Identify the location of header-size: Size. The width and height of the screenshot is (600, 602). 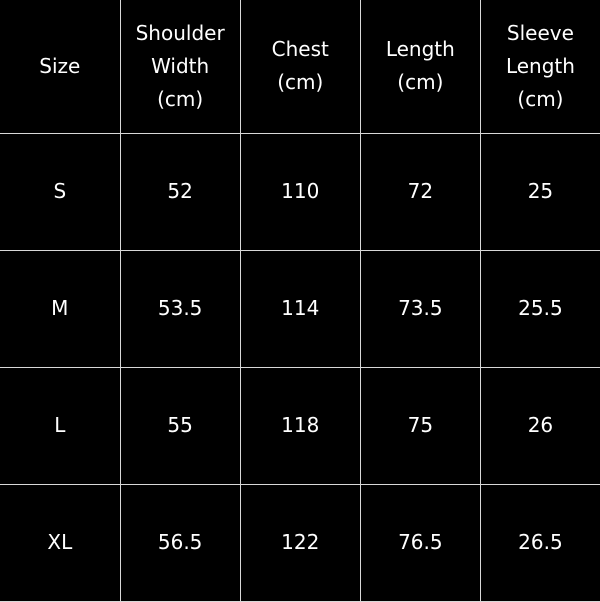
(60, 67).